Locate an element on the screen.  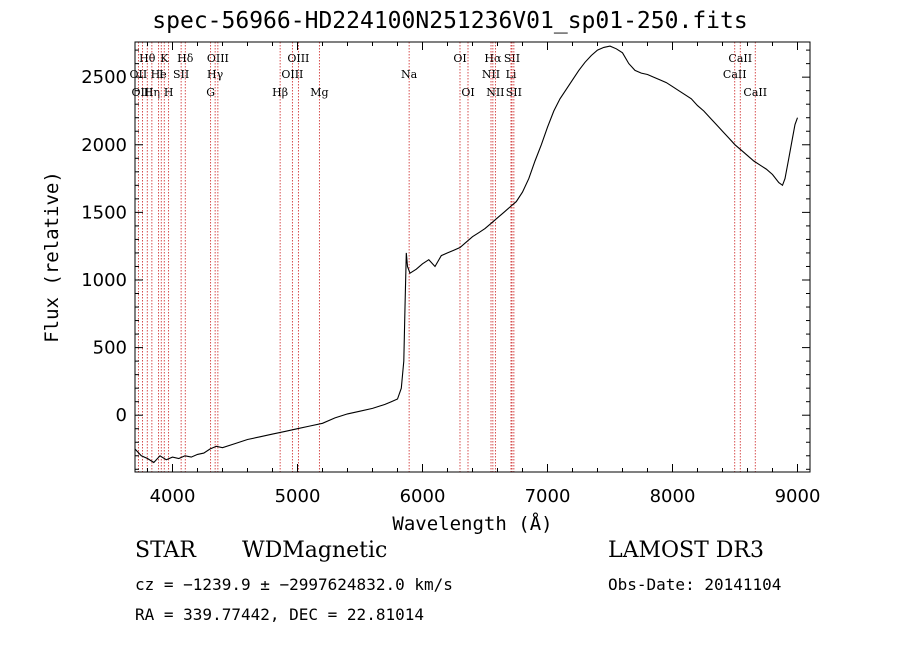
spectral-line-label: He is located at coordinates (159, 74).